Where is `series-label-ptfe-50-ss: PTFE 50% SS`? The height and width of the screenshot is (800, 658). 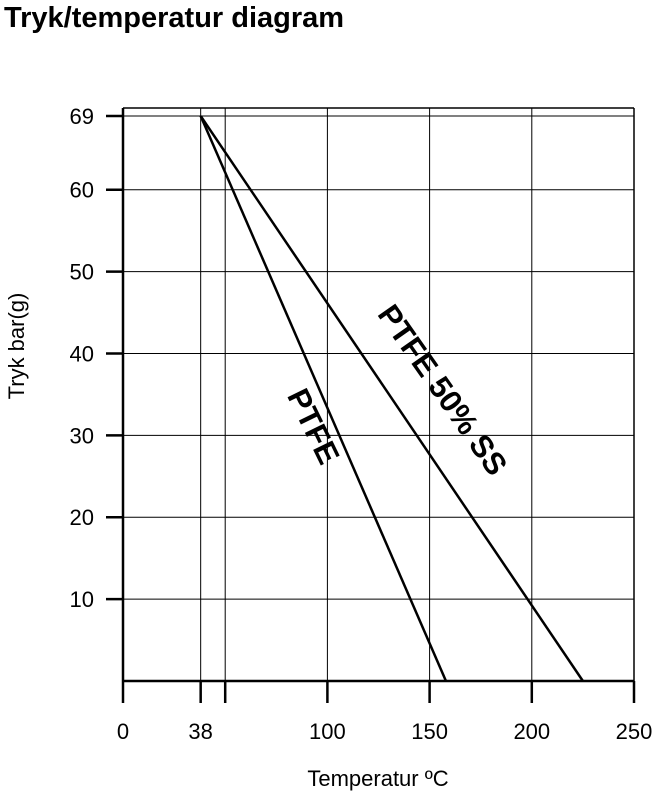 series-label-ptfe-50-ss: PTFE 50% SS is located at coordinates (442, 390).